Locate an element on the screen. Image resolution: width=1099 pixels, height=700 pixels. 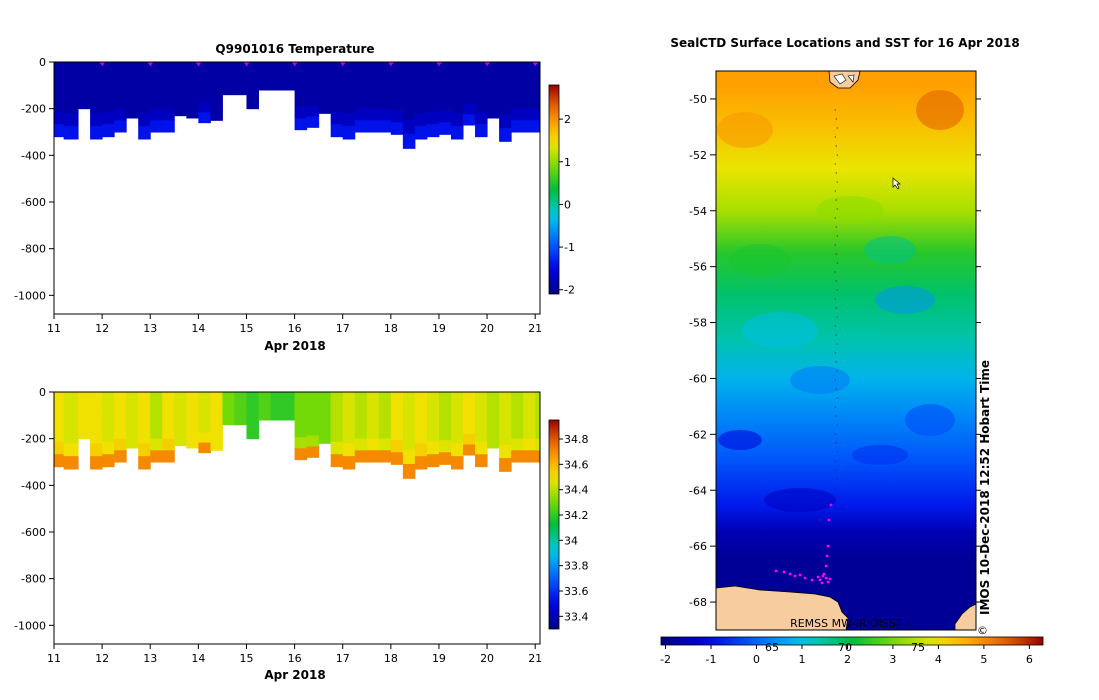
sst-cbar-label: 4 is located at coordinates (938, 659).